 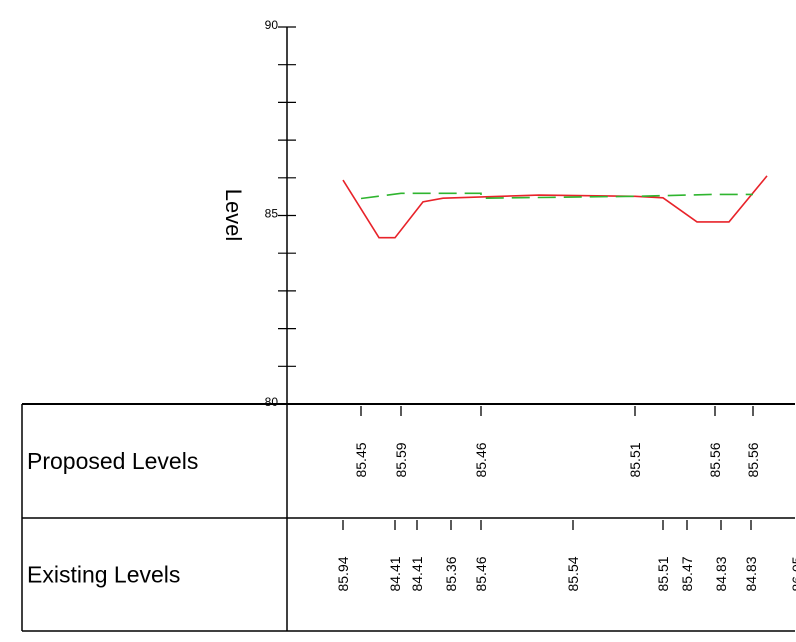 What do you see at coordinates (556, 196) in the screenshot?
I see `proposed-levels-line` at bounding box center [556, 196].